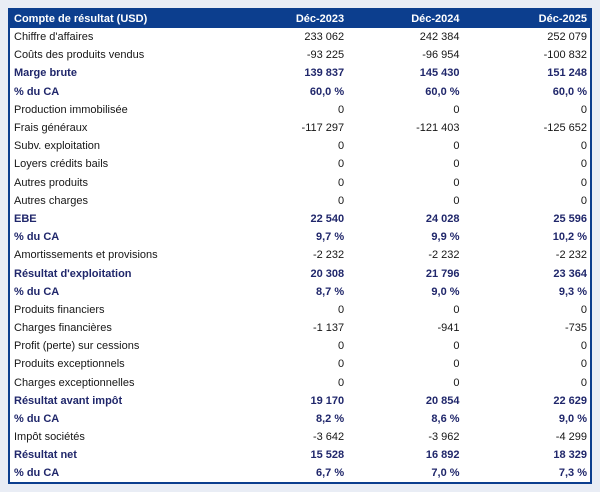  Describe the element at coordinates (330, 291) in the screenshot. I see `row-value: 8,7 %` at that location.